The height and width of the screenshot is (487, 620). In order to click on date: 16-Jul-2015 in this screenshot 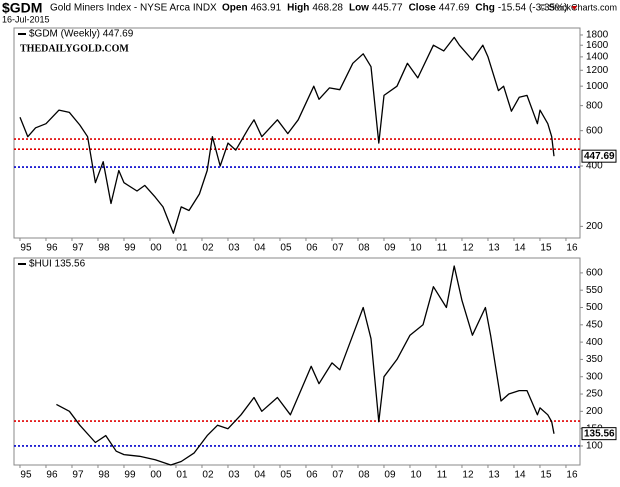, I will do `click(26, 19)`.